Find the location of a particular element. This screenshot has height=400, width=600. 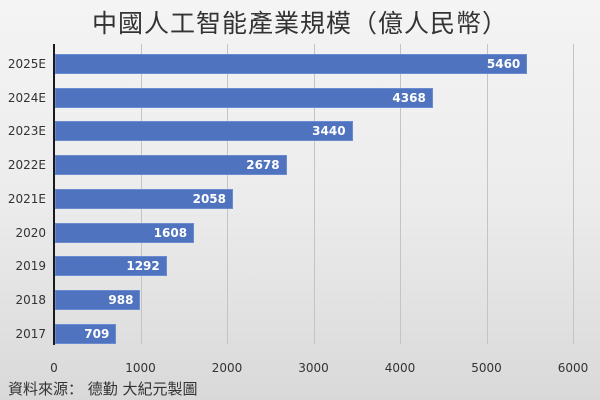

bar-value-label: 2058 is located at coordinates (209, 198).